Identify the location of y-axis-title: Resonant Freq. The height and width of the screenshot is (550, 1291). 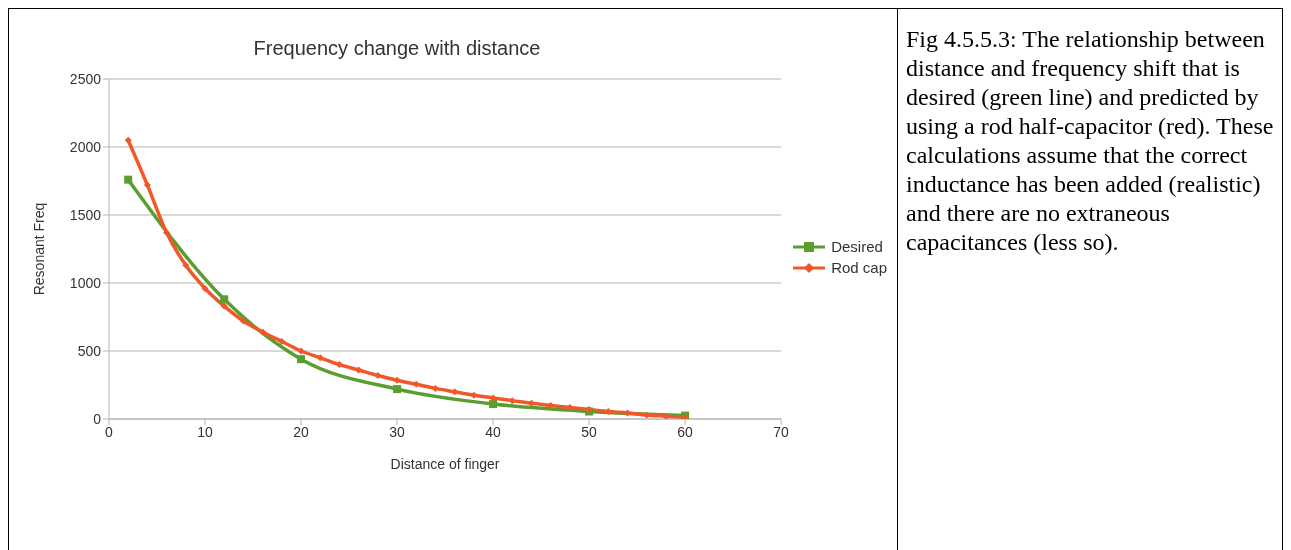
(38, 249).